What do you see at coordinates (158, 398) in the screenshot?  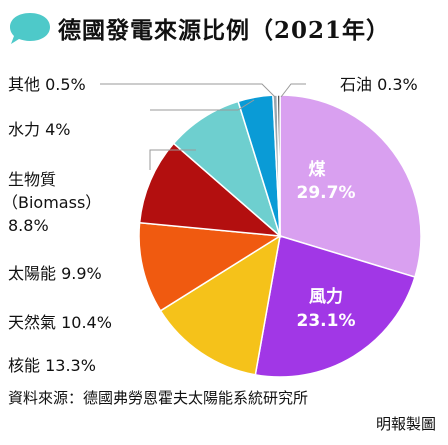 I see `source-note: 資料來源：德國弗勞恩霍夫太陽能系統研究所` at bounding box center [158, 398].